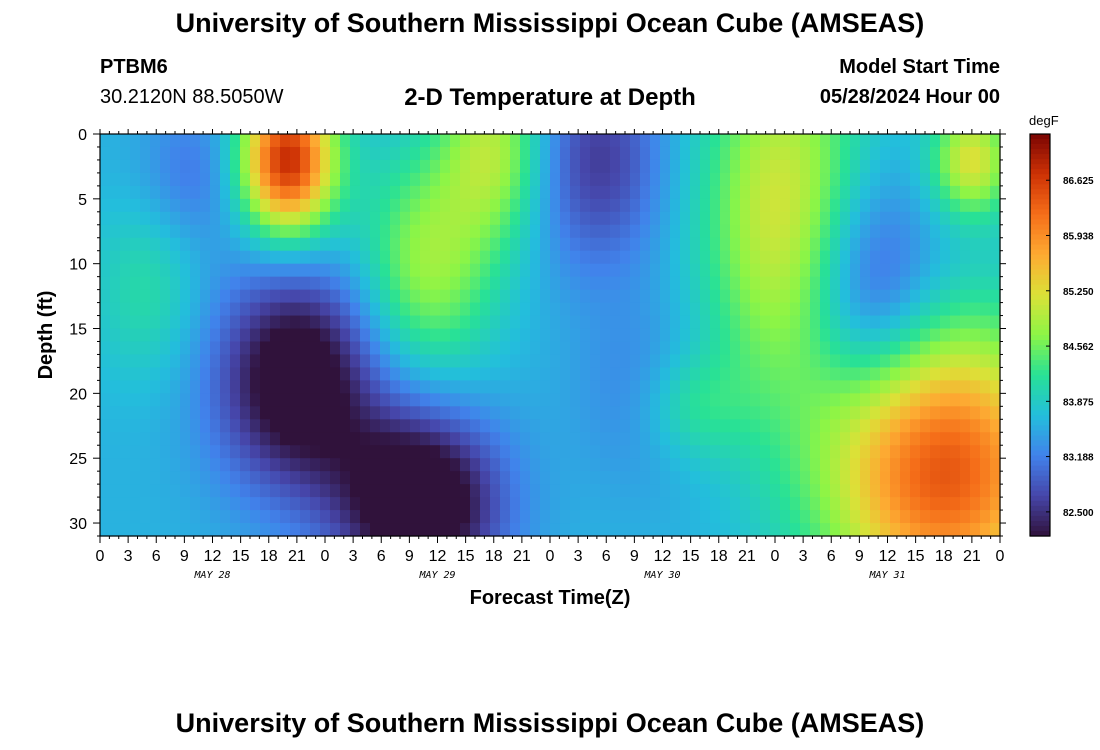 This screenshot has width=1100, height=750. I want to click on y-tick-label: 20, so click(78, 394).